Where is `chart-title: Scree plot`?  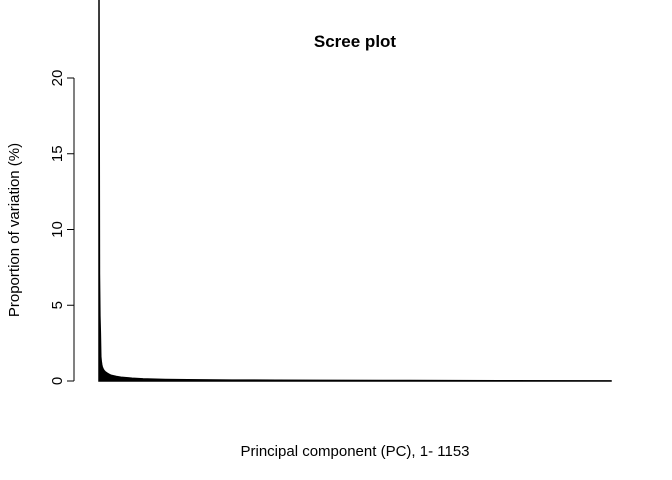 chart-title: Scree plot is located at coordinates (355, 41).